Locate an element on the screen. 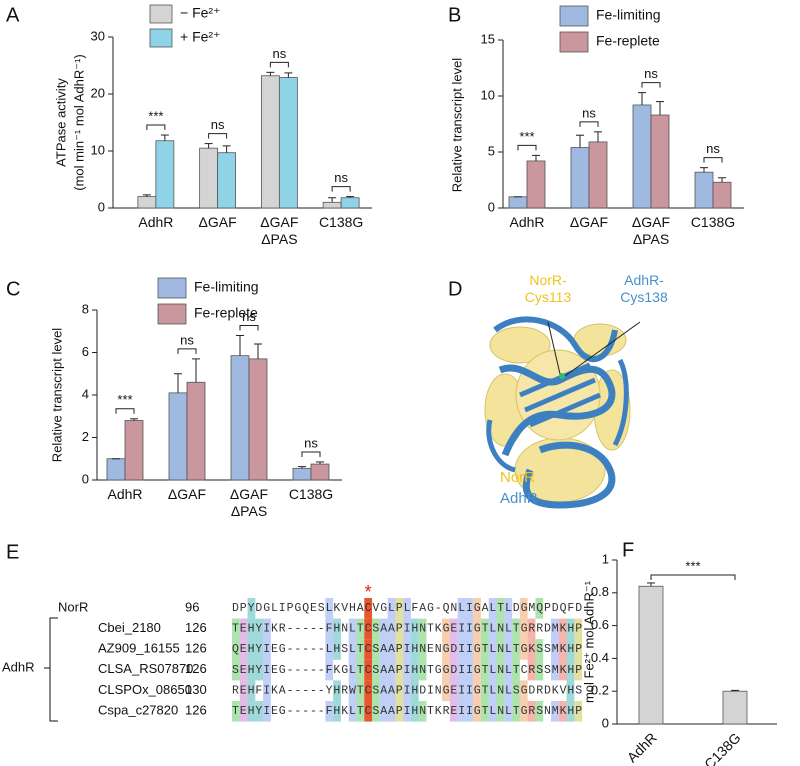 This screenshot has width=800, height=766. significance-label: *** is located at coordinates (692, 565).